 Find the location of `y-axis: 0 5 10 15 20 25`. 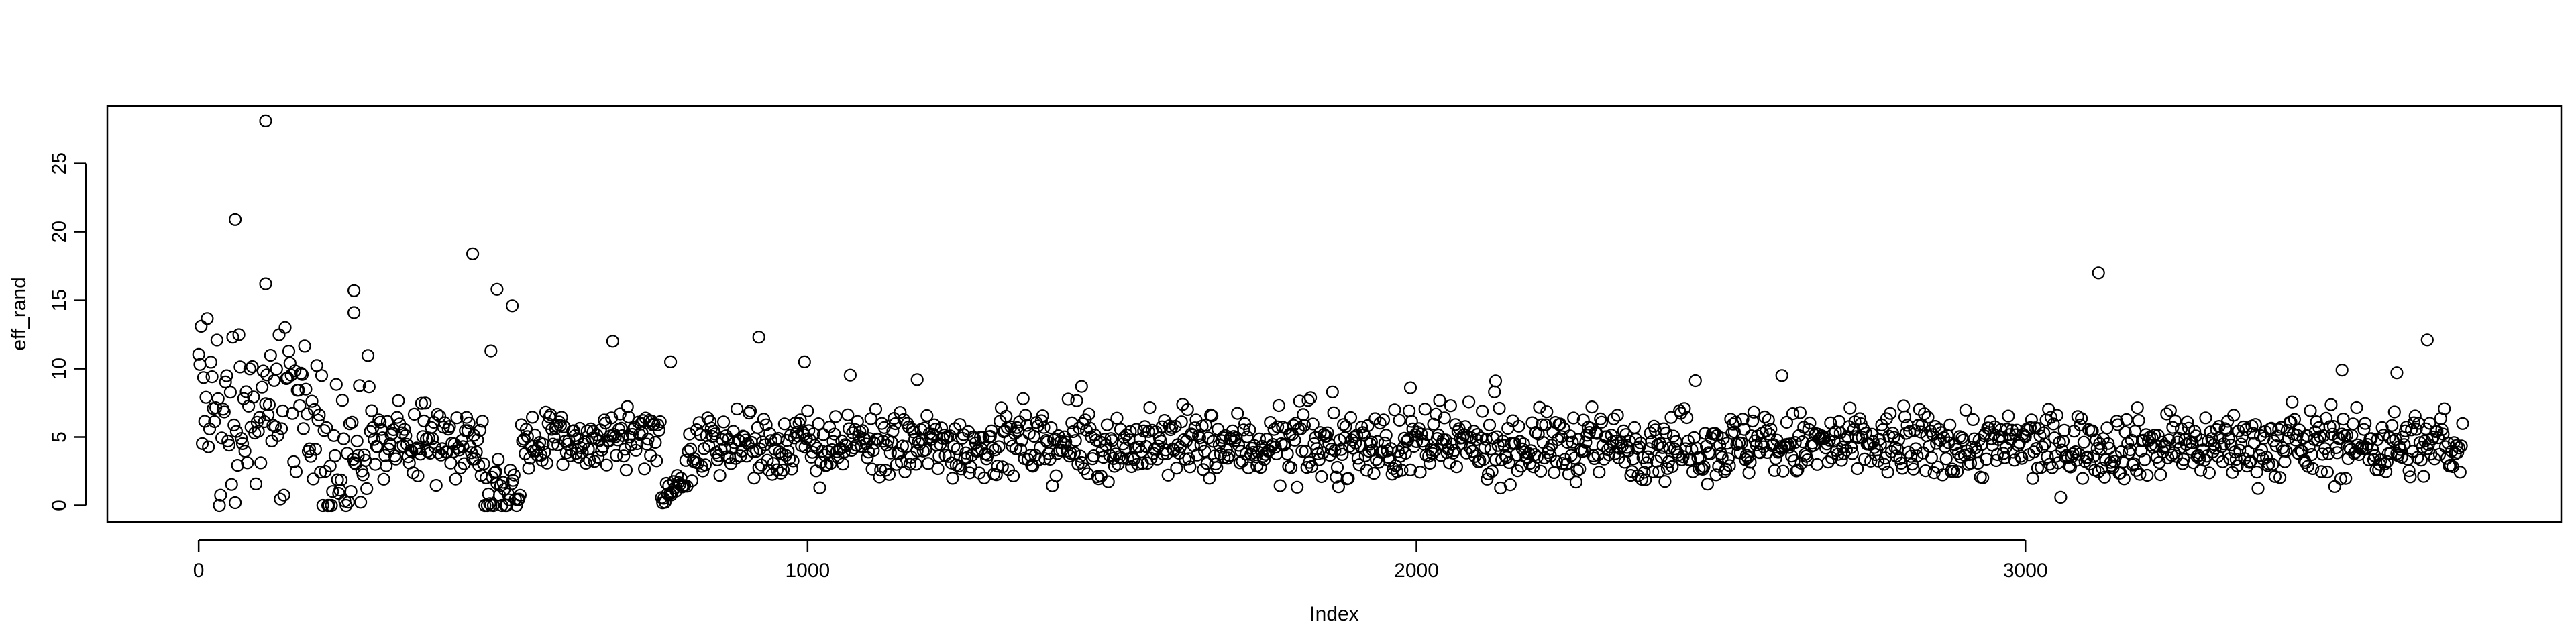

y-axis: 0 5 10 15 20 25 is located at coordinates (67, 331).